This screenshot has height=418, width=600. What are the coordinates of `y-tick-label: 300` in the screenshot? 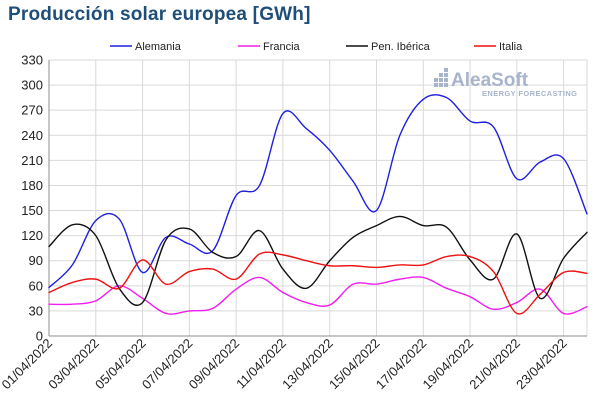 It's located at (32, 85).